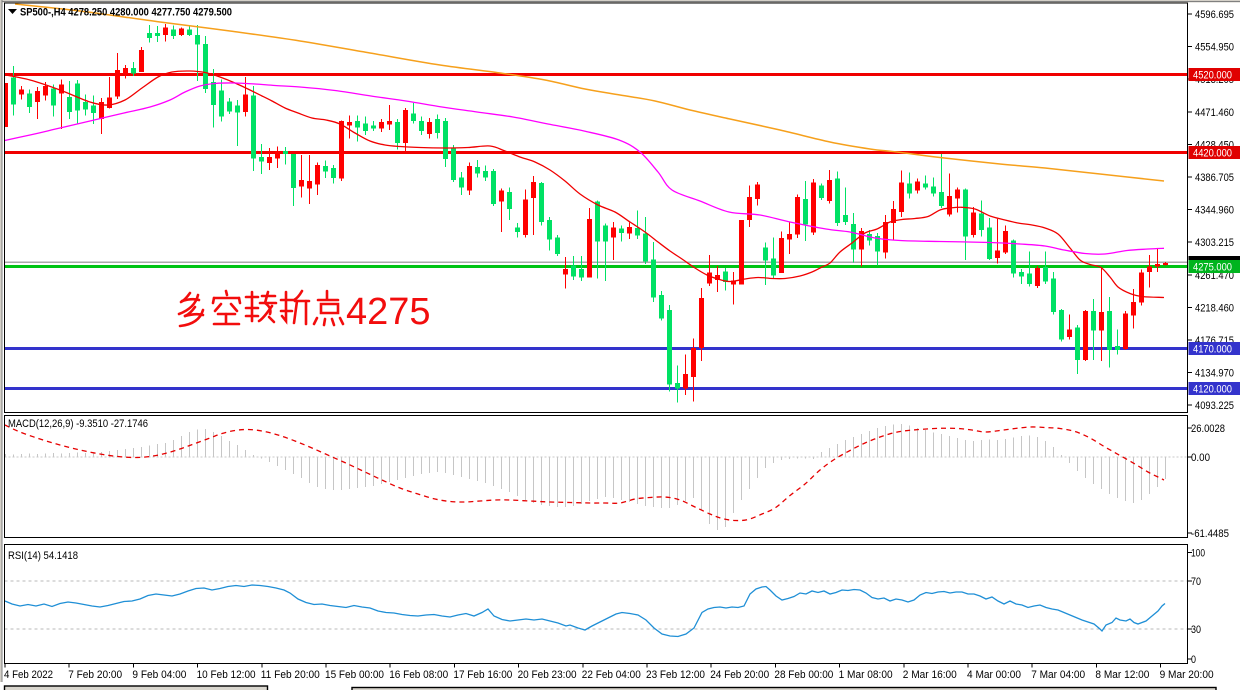 This screenshot has height=690, width=1240. What do you see at coordinates (1214, 243) in the screenshot?
I see `svg-text: 4303.215` at bounding box center [1214, 243].